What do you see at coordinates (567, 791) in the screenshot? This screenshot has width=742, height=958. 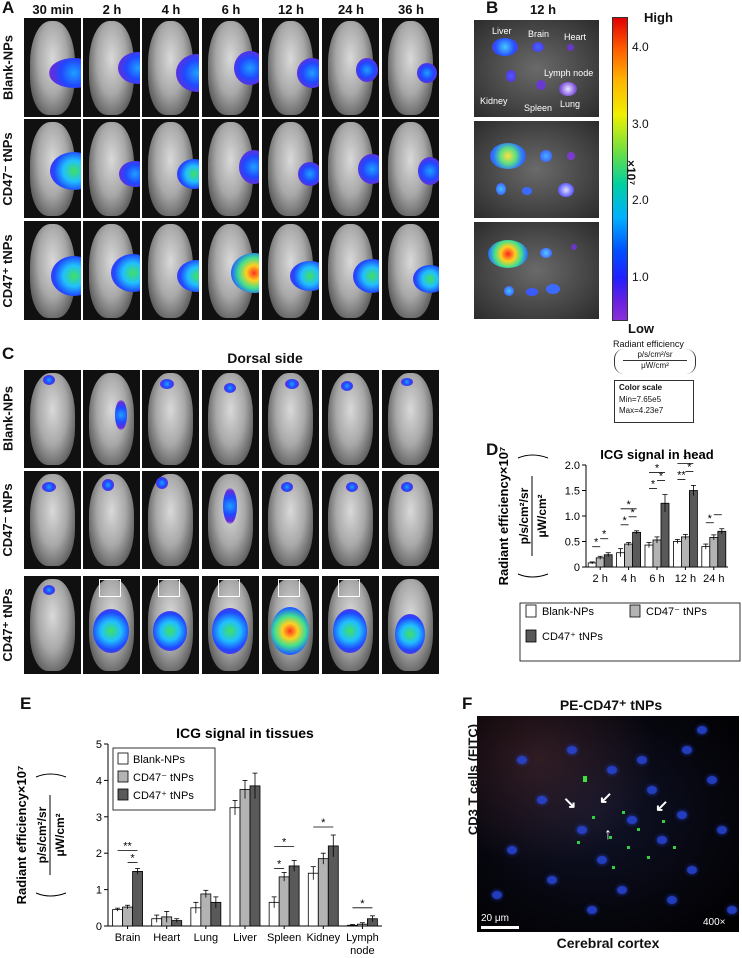 I see `tissue-region` at bounding box center [567, 791].